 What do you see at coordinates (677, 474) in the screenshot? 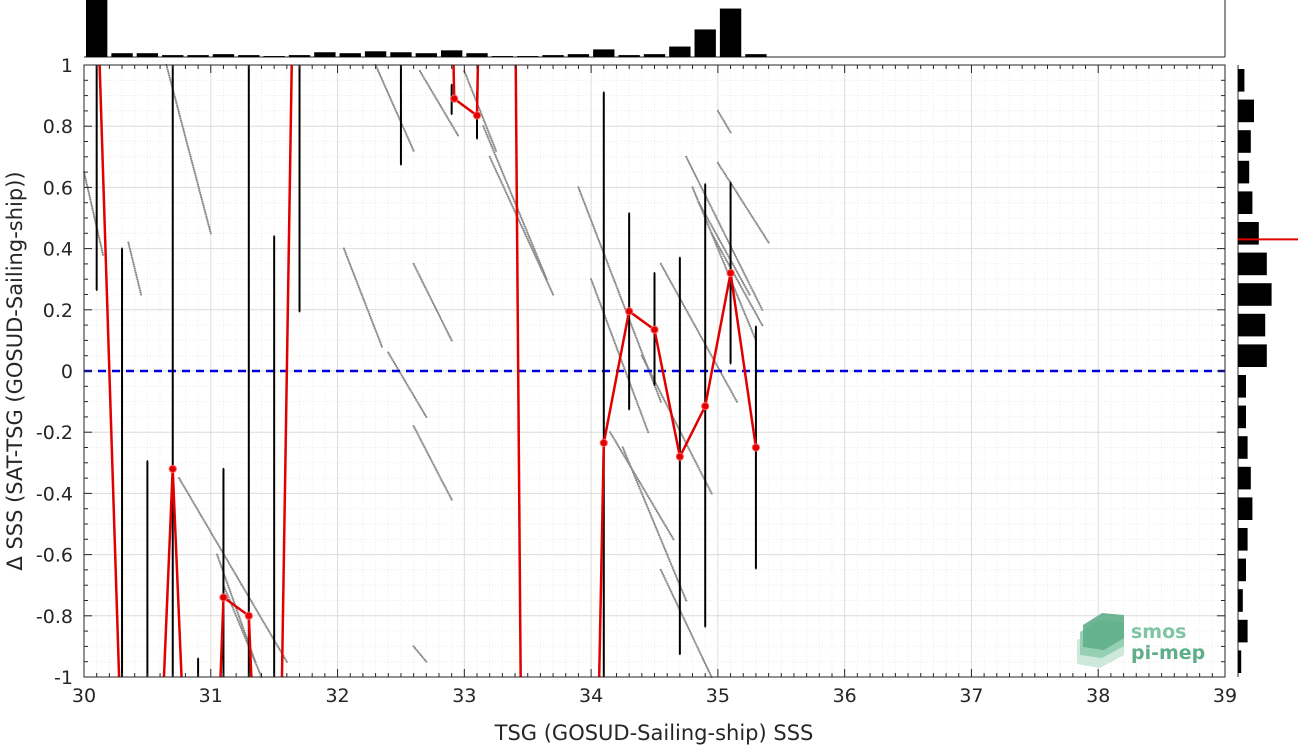
I see `mean-line-segment` at bounding box center [677, 474].